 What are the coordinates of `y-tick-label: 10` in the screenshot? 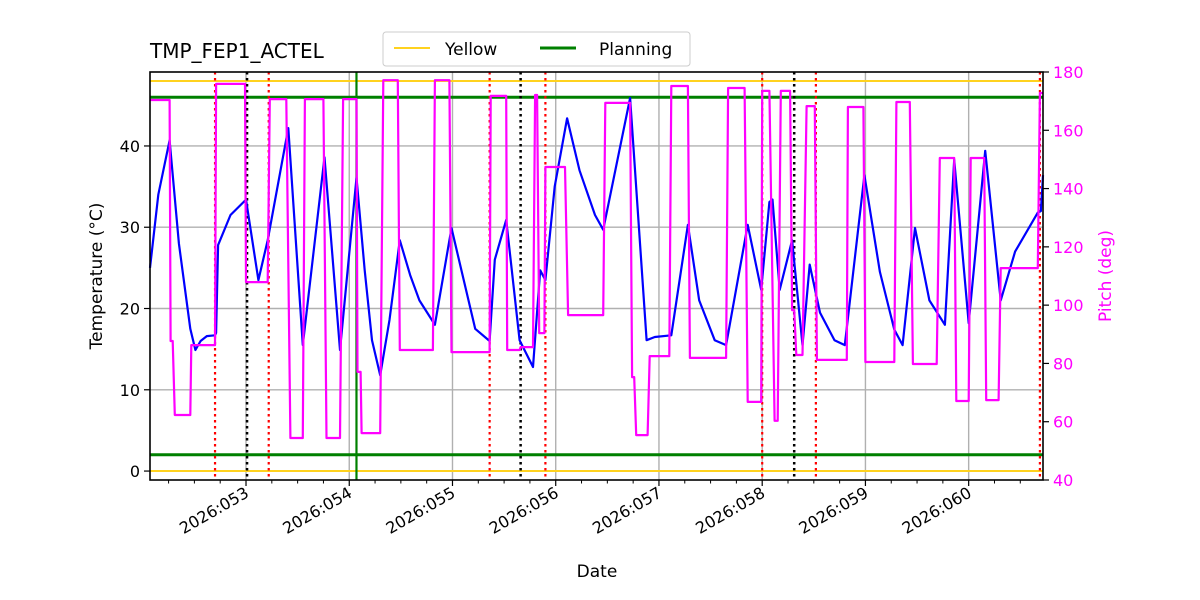 It's located at (130, 390).